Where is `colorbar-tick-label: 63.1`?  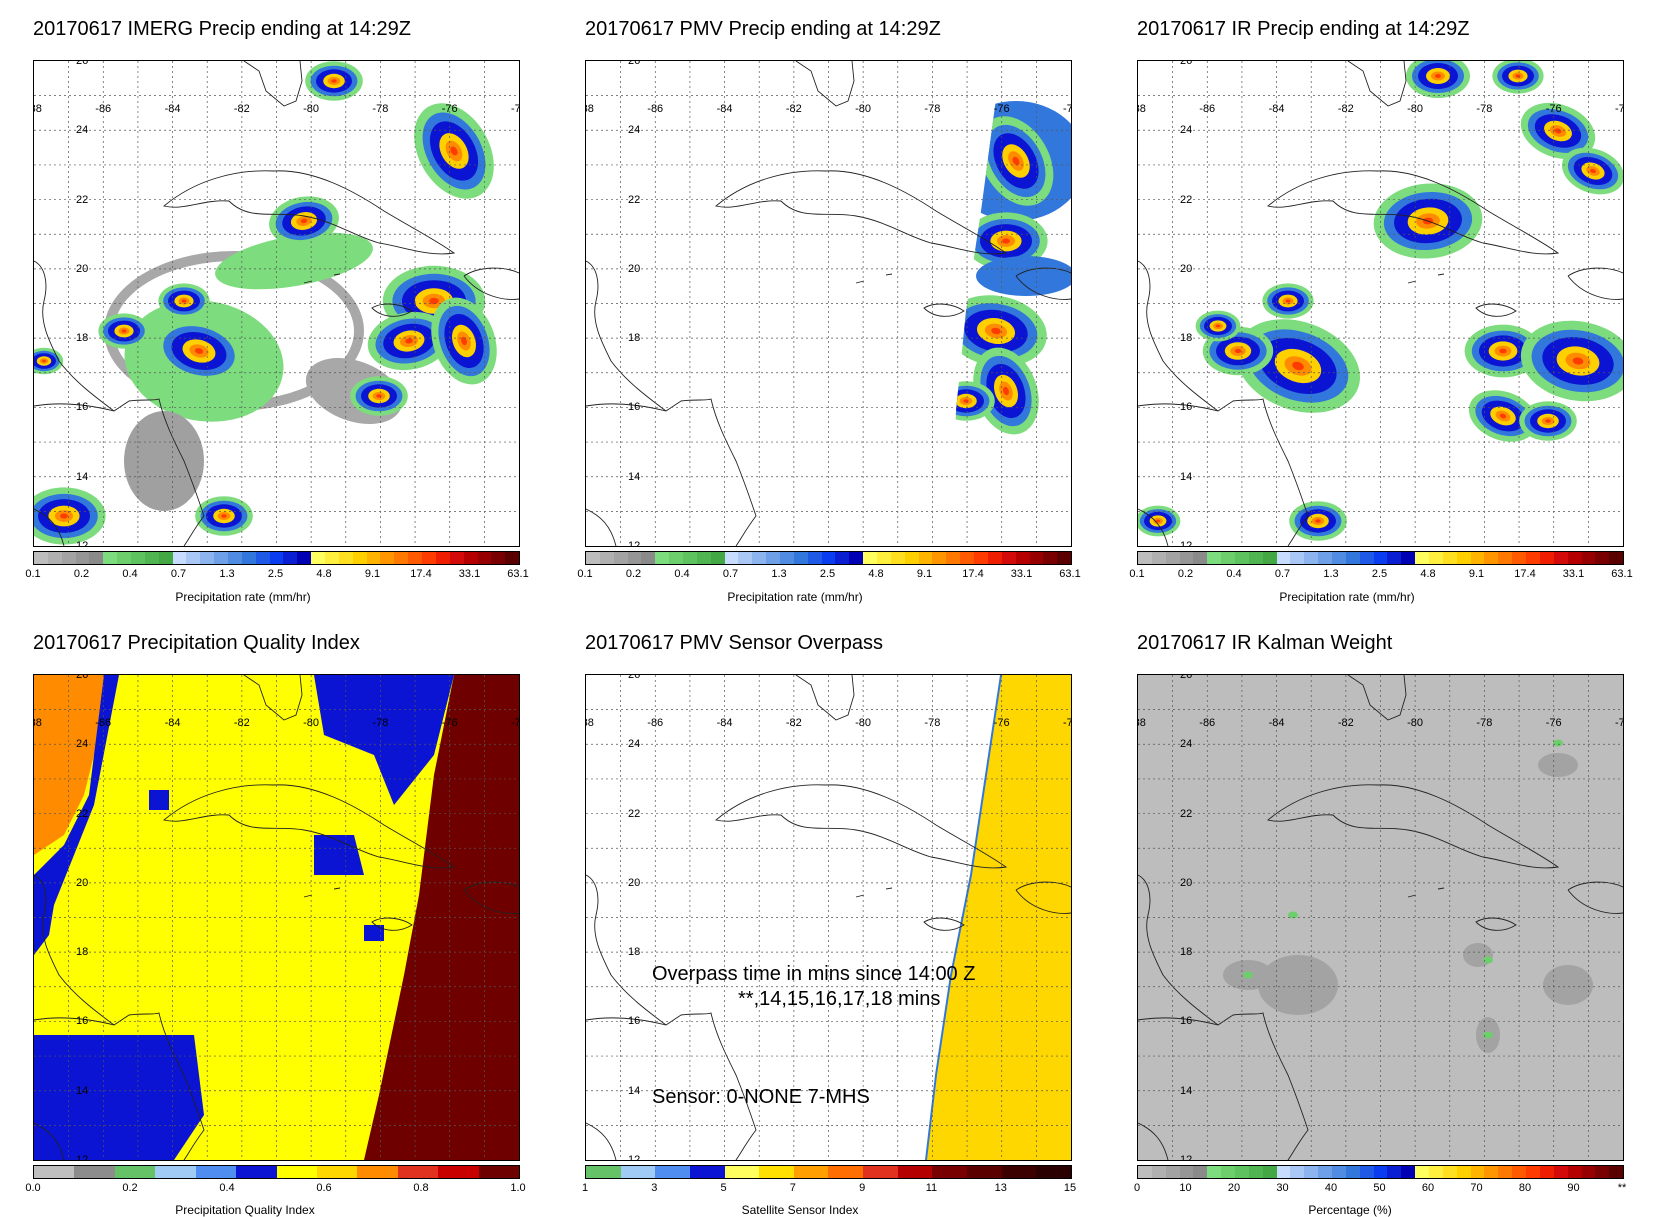
colorbar-tick-label: 63.1 is located at coordinates (518, 574).